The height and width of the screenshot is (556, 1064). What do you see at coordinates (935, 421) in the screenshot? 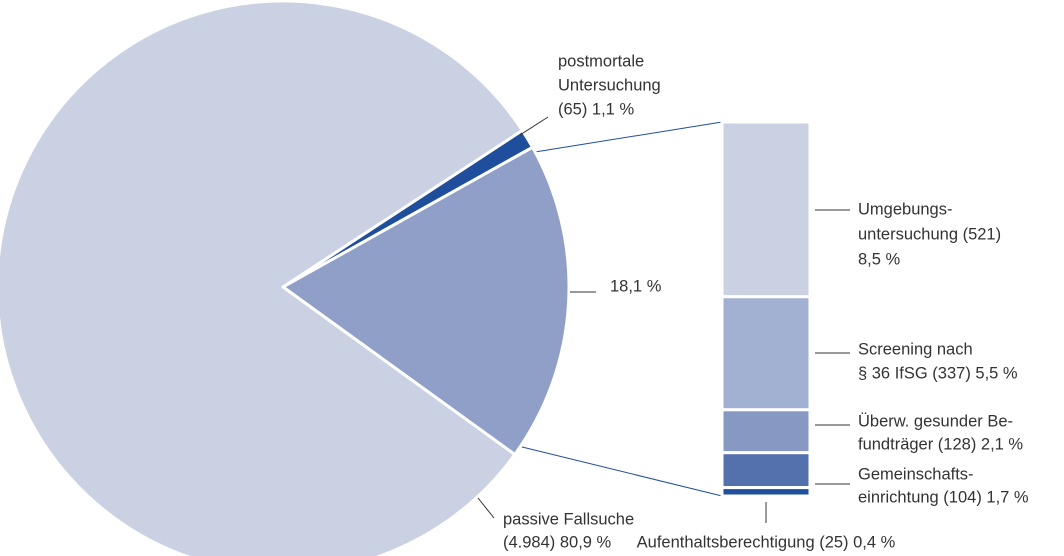
I see `bar-label: Überw. gesunder Be-` at bounding box center [935, 421].